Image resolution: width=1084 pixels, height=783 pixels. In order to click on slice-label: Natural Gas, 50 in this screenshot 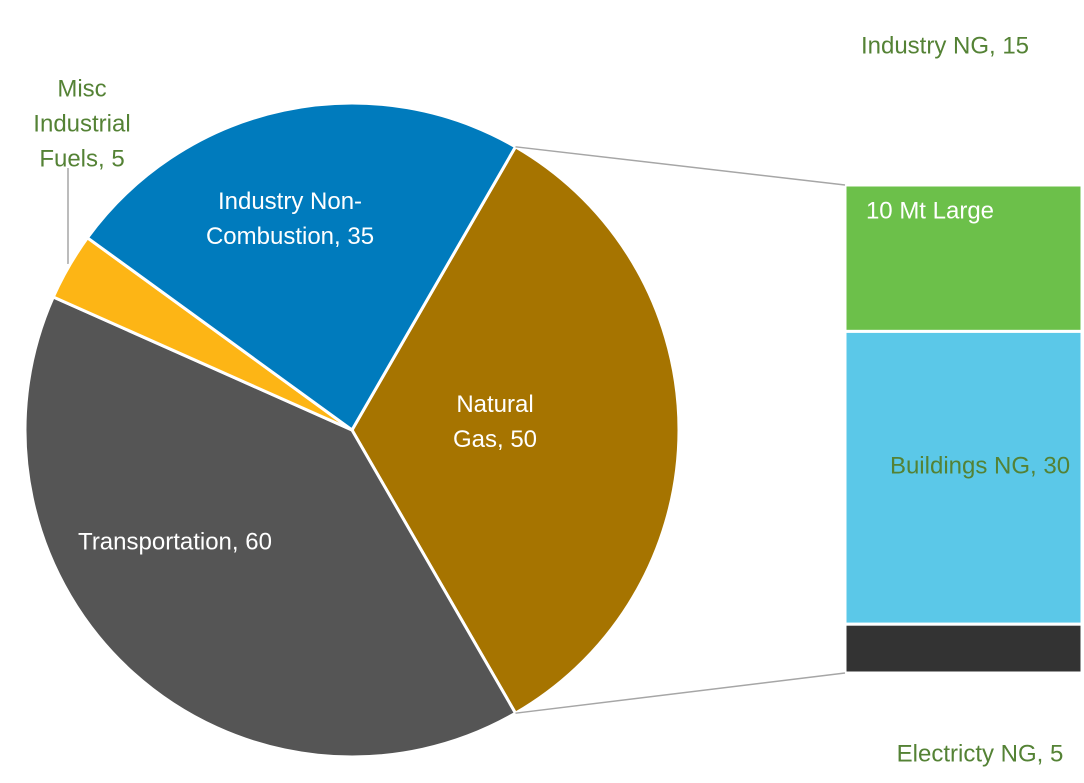, I will do `click(495, 422)`.